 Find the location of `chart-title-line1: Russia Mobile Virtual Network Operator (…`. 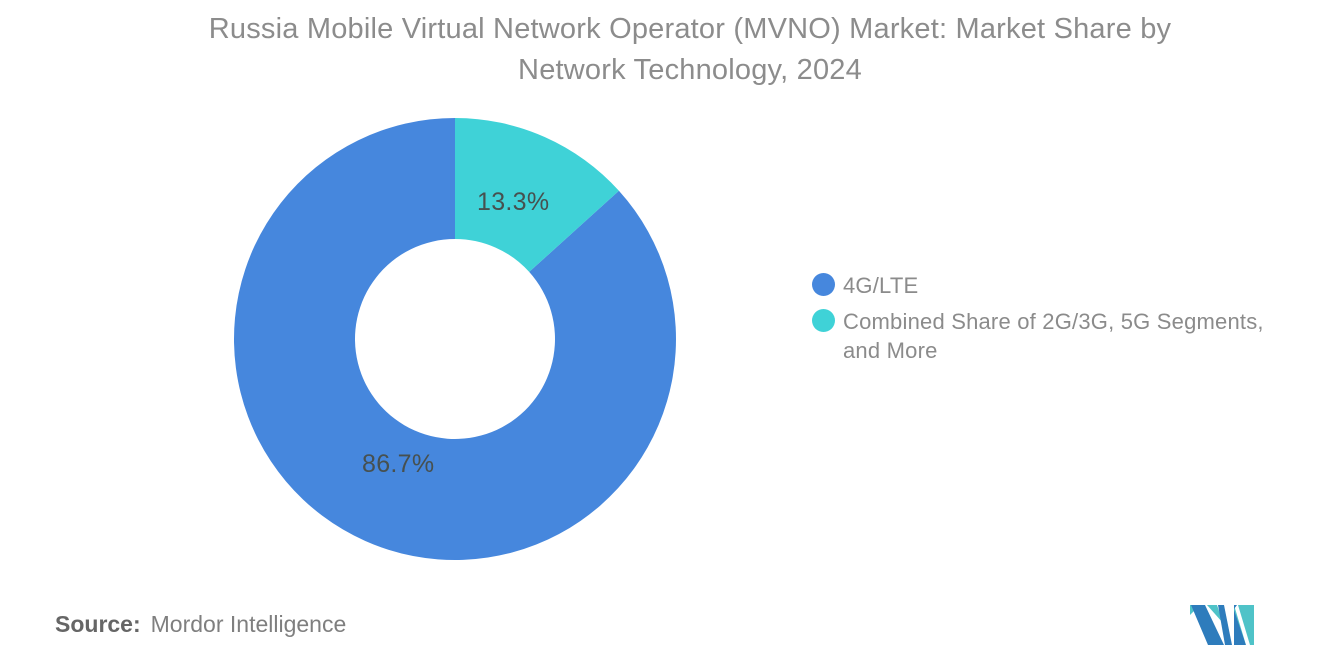

chart-title-line1: Russia Mobile Virtual Network Operator (… is located at coordinates (690, 29).